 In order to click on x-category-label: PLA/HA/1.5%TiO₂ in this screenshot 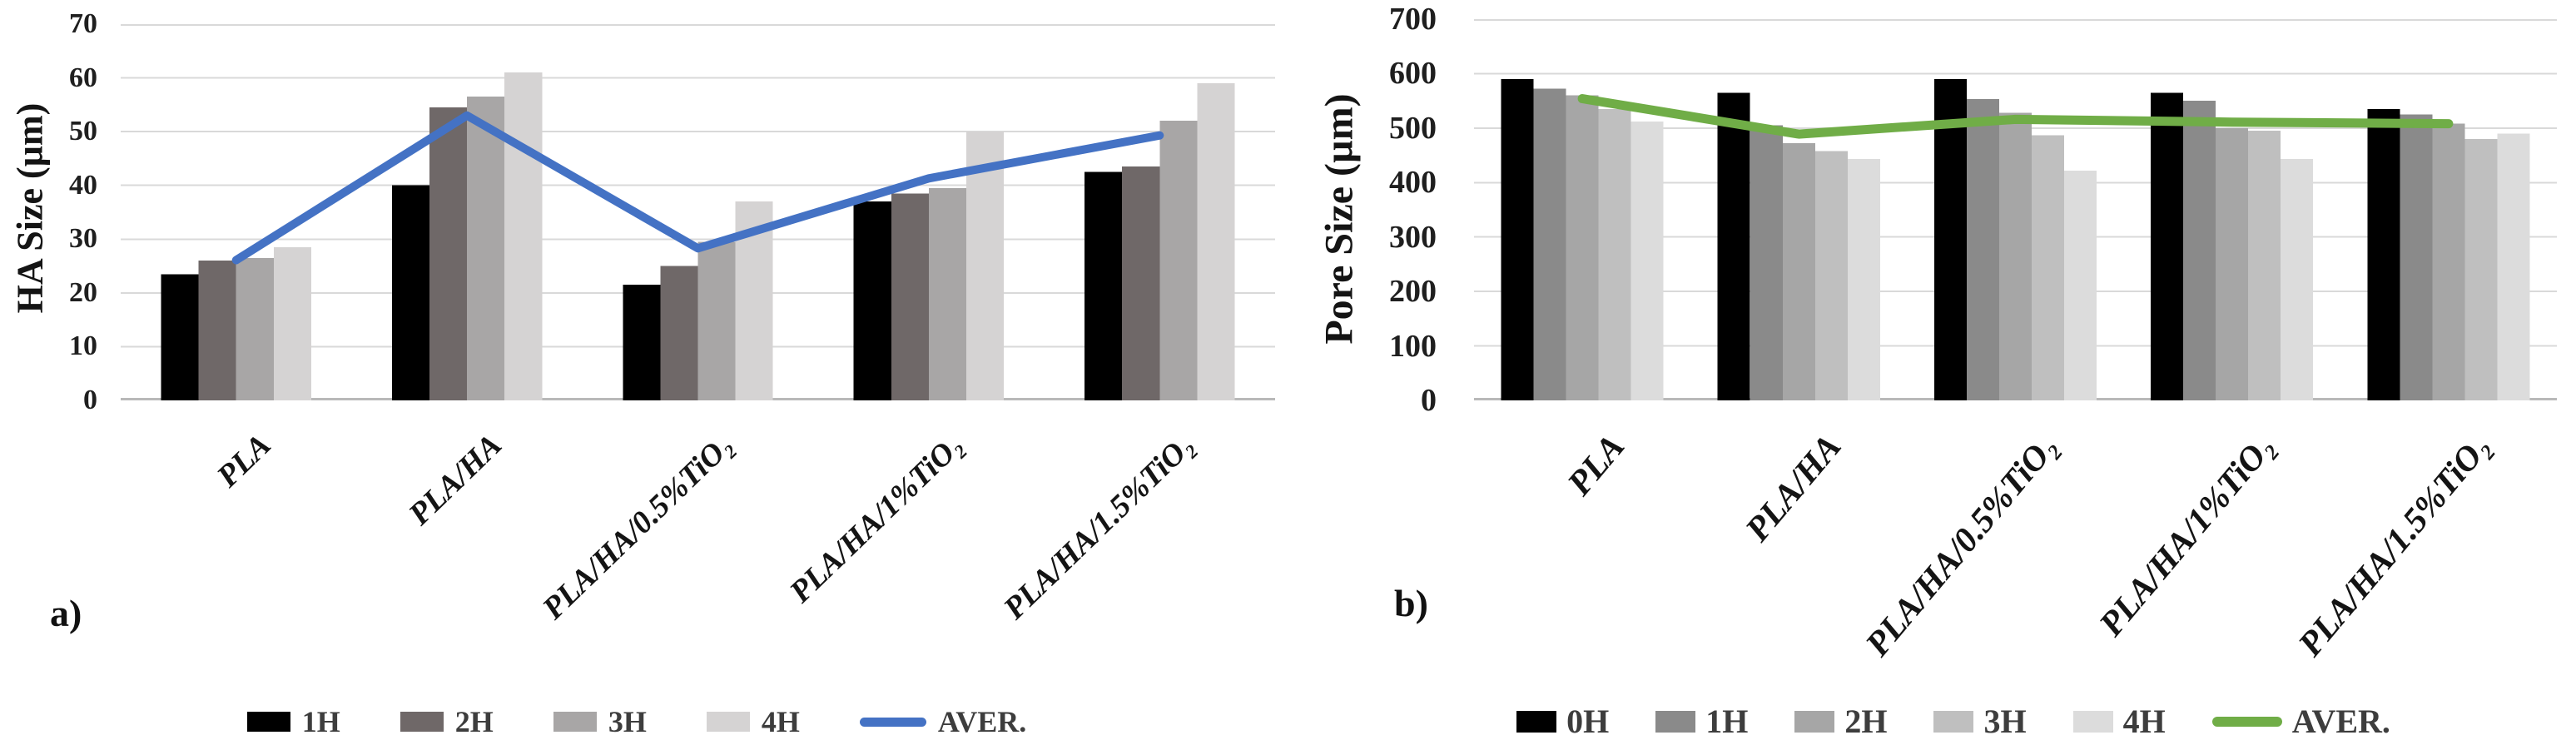, I will do `click(1099, 527)`.